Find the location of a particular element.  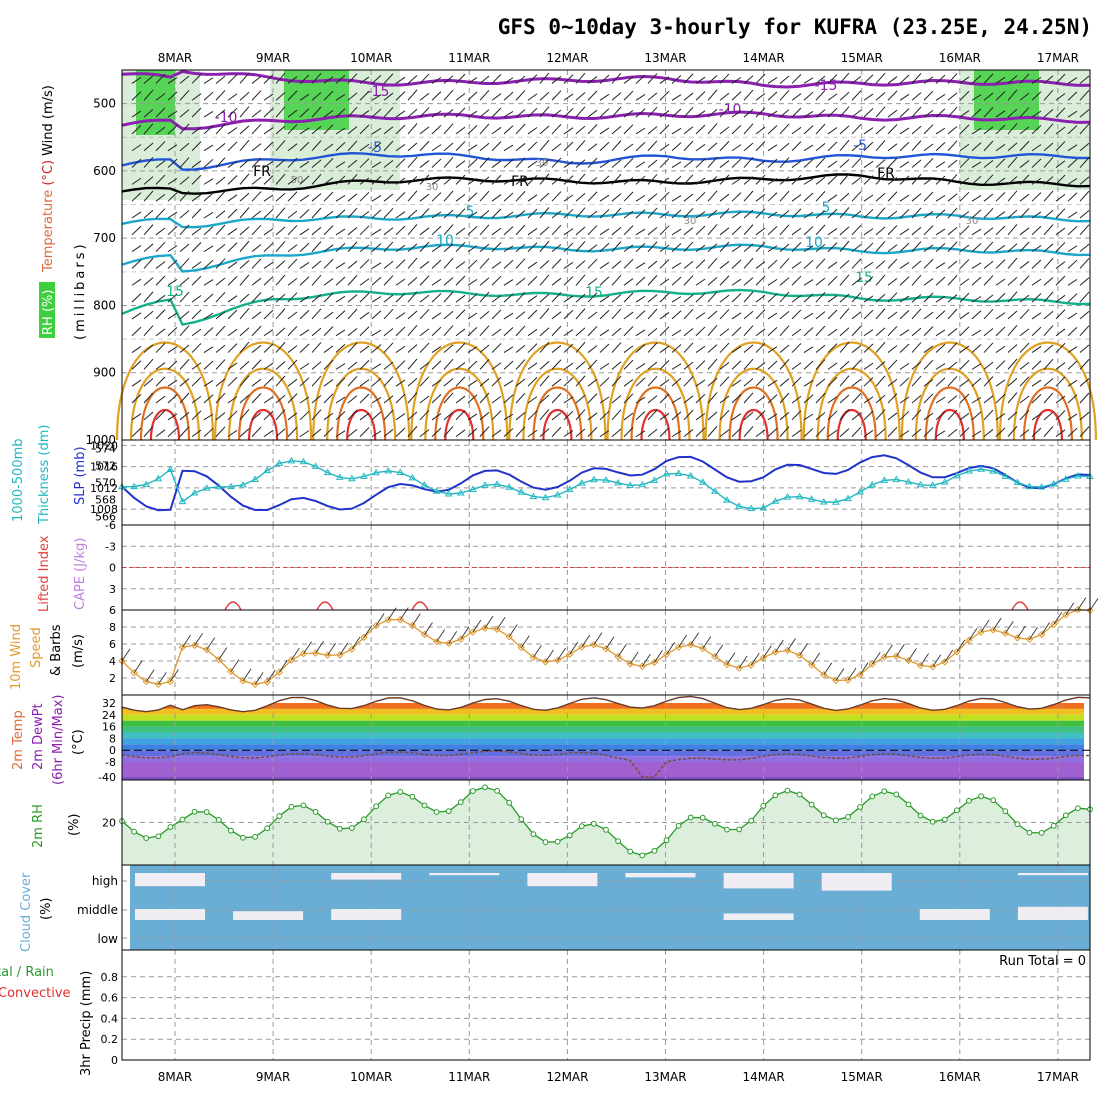

slp-ylabel-left2: Thickness (dm) is located at coordinates (44, 475).